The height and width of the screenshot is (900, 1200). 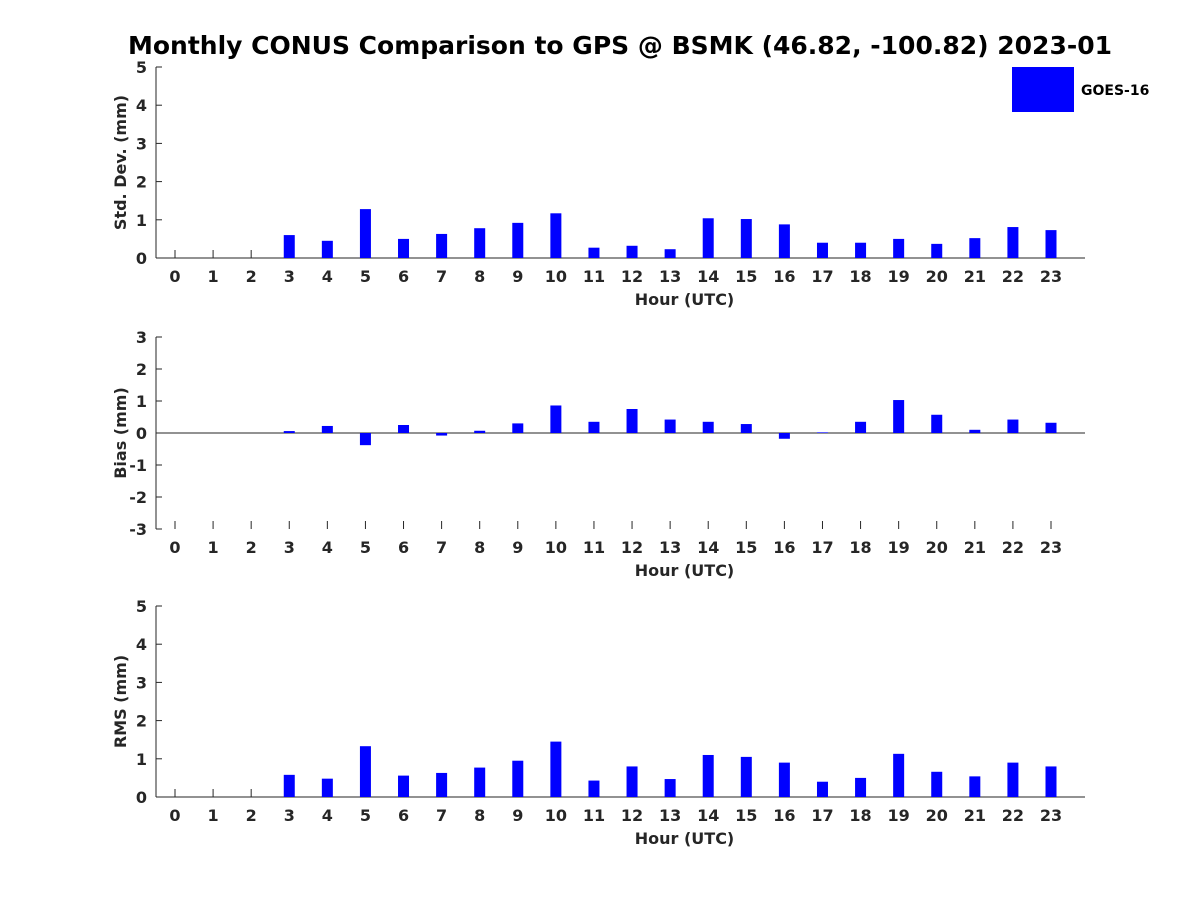 I want to click on x-tick-label: 8, so click(x=479, y=276).